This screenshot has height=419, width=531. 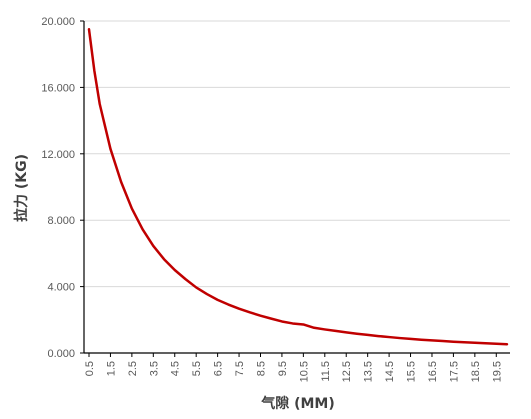 What do you see at coordinates (61, 221) in the screenshot?
I see `y-tick-label: 8.000` at bounding box center [61, 221].